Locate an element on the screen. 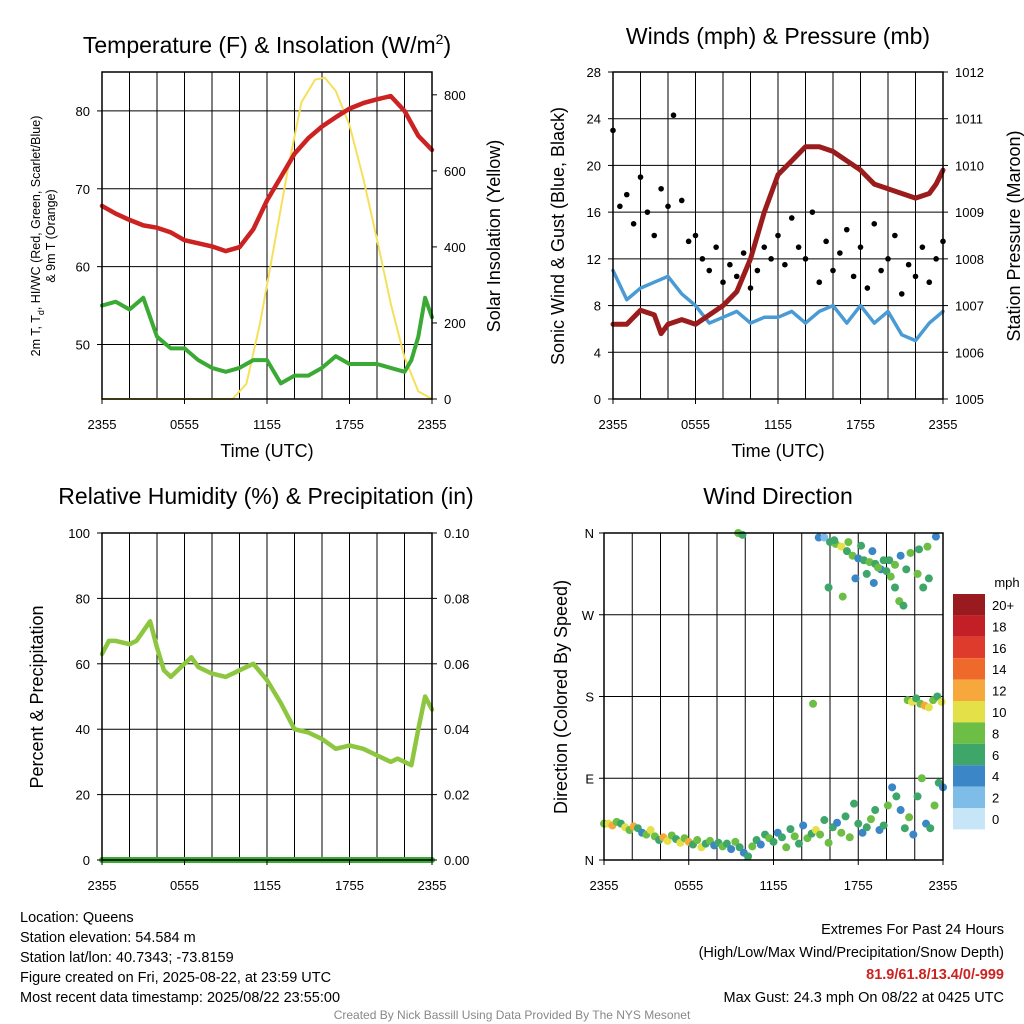  max-gust: Max Gust: 24.3 mph On 08/22 at 0425 UTC is located at coordinates (864, 998).